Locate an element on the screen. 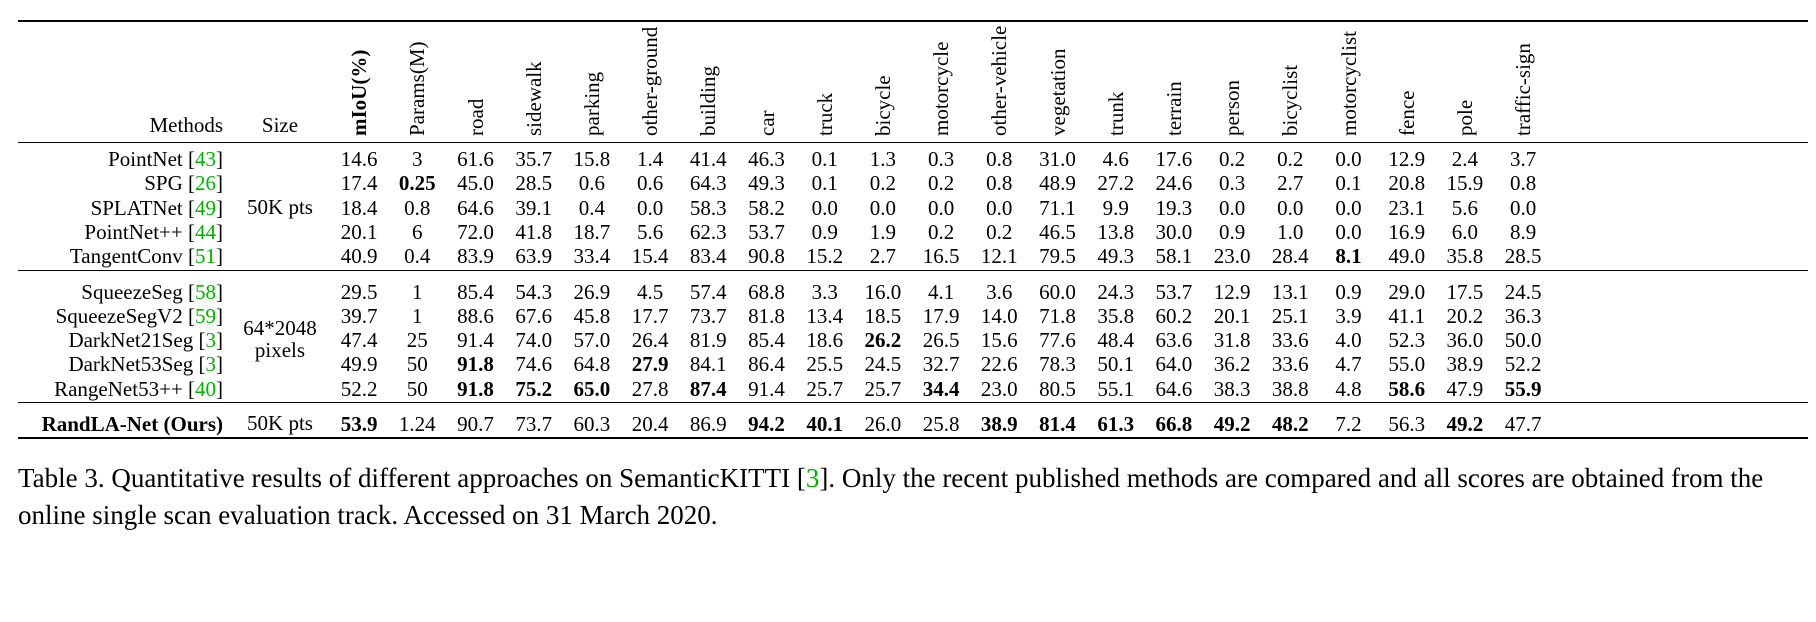  size-label: 50K pts is located at coordinates (280, 206).